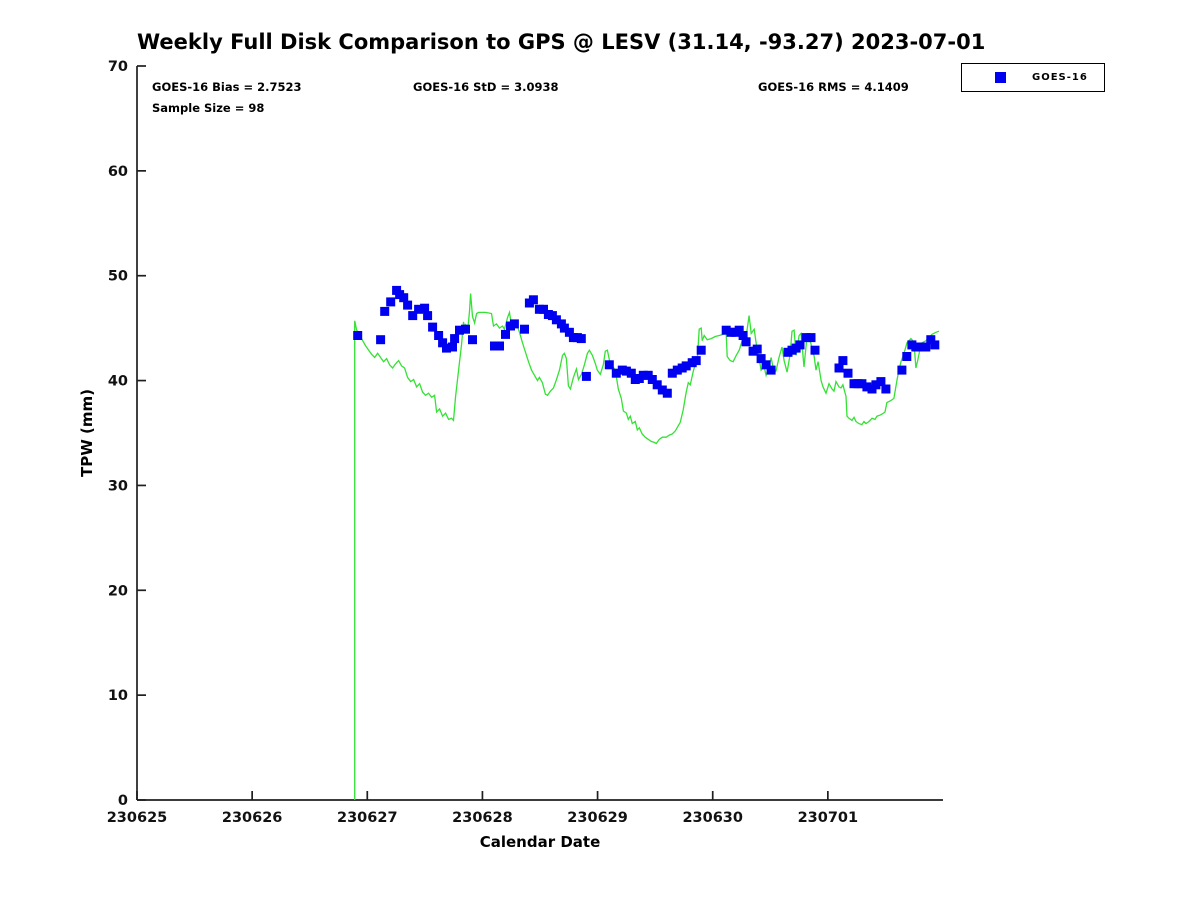 This screenshot has width=1200, height=900. What do you see at coordinates (118, 382) in the screenshot?
I see `y-tick-label: 40` at bounding box center [118, 382].